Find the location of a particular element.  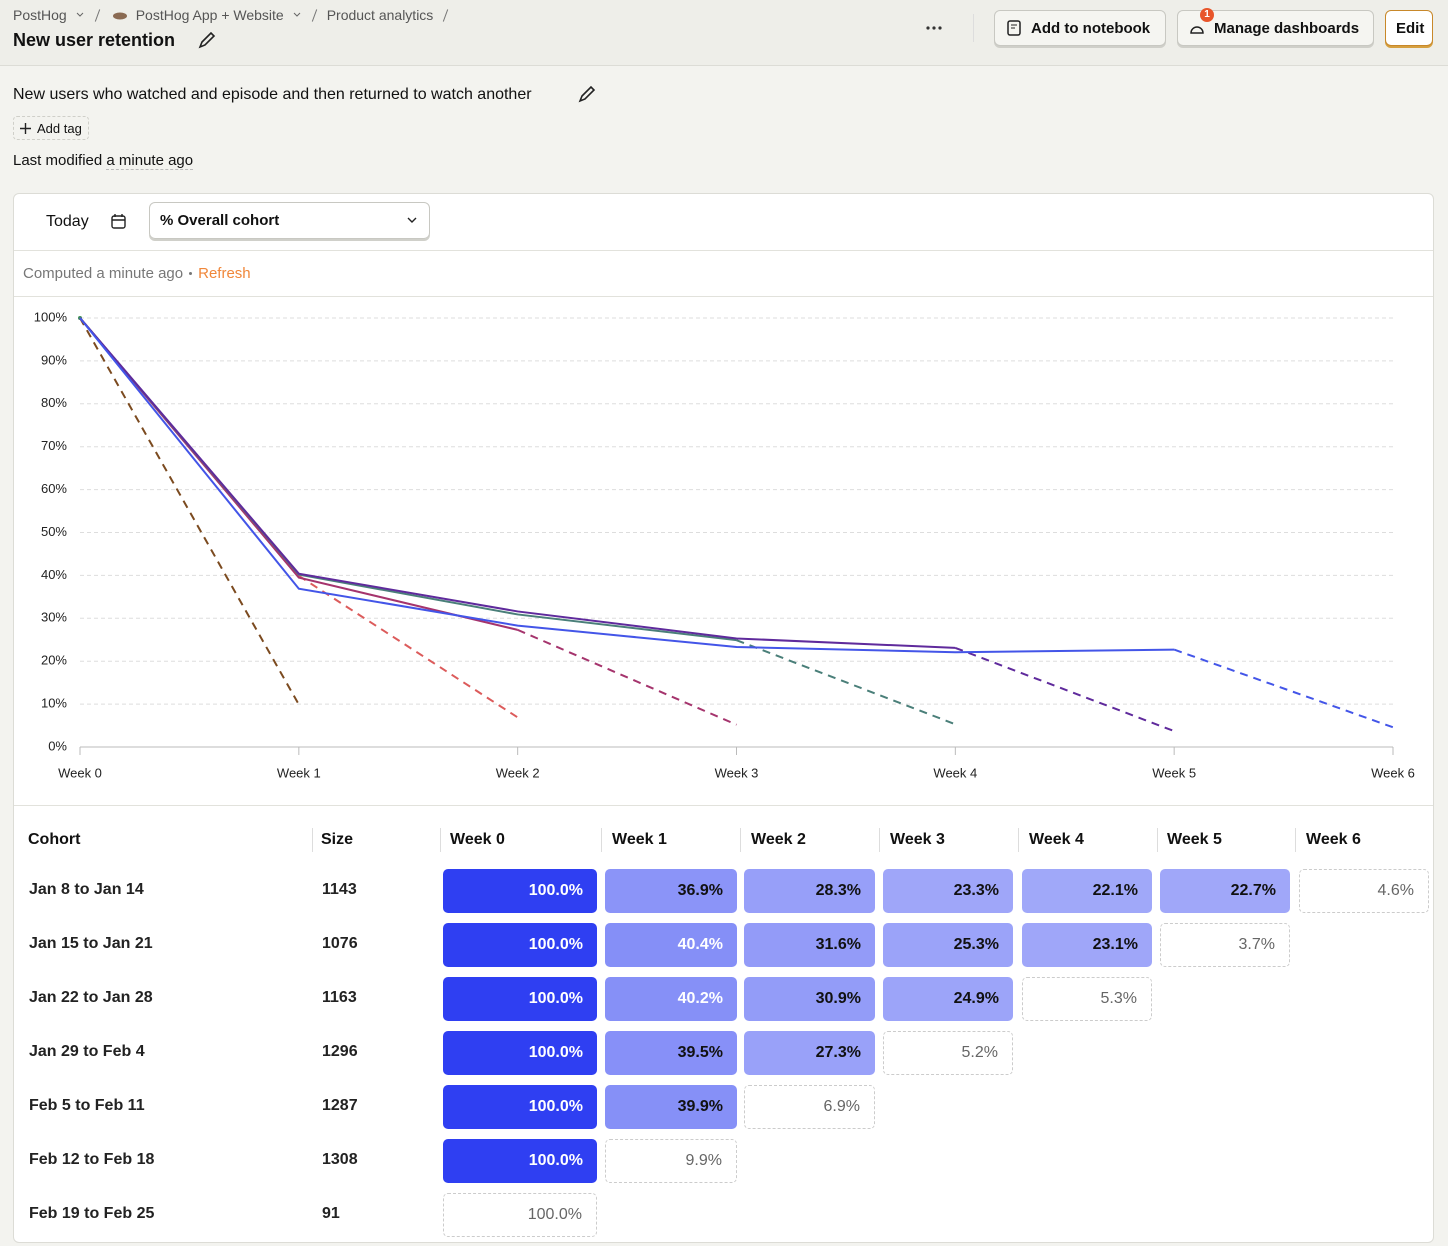

cell-value: 24.9% is located at coordinates (976, 998).